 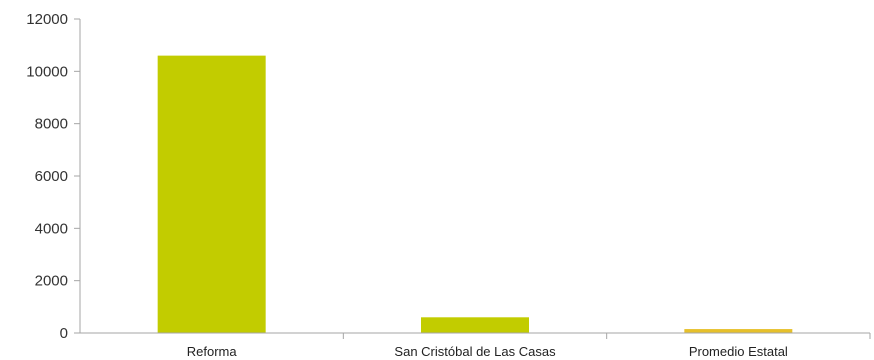 I want to click on x-category-label: San Cristóbal de Las Casas, so click(x=475, y=351).